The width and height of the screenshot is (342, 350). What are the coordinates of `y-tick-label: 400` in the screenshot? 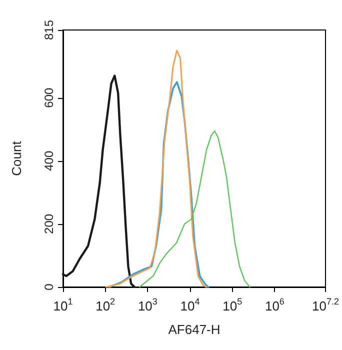 It's located at (49, 160).